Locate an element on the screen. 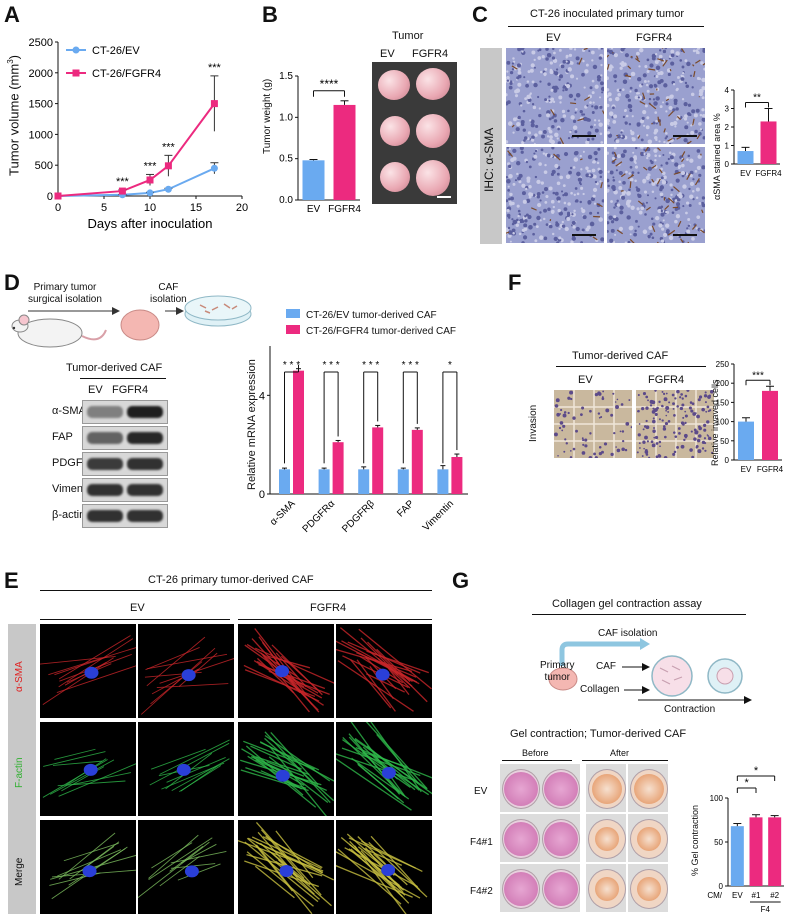 This screenshot has width=790, height=920. chart-g-category-label: #1 is located at coordinates (756, 895).